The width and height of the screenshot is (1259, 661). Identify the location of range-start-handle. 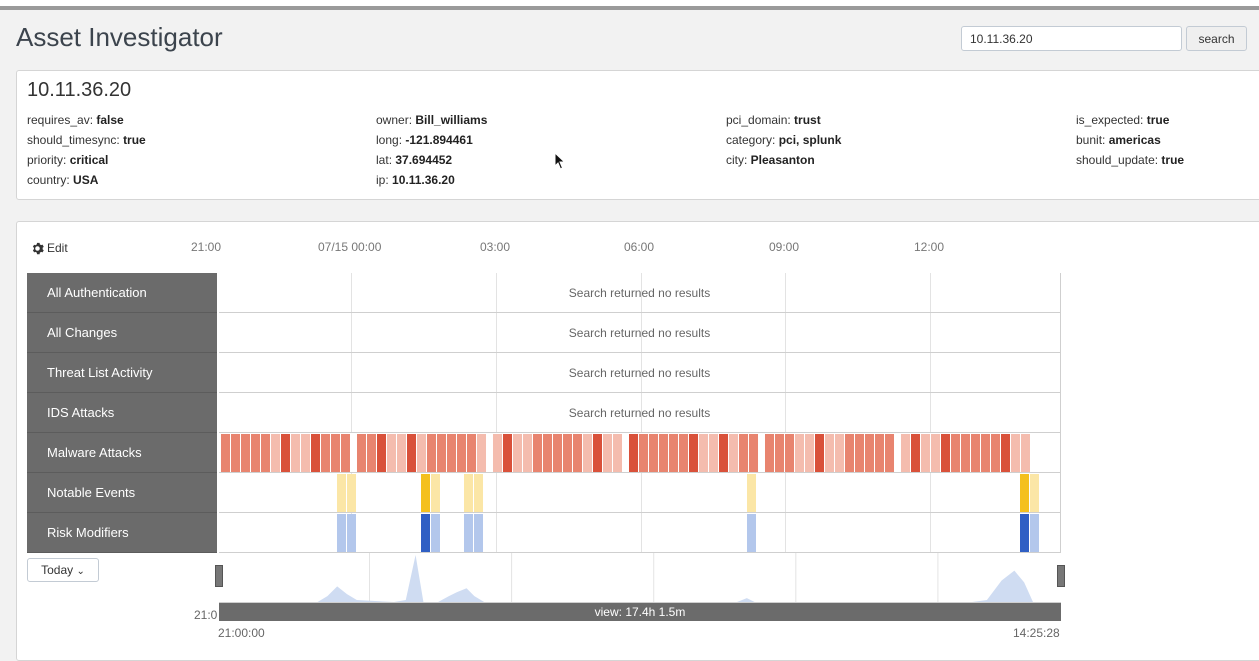
(219, 576).